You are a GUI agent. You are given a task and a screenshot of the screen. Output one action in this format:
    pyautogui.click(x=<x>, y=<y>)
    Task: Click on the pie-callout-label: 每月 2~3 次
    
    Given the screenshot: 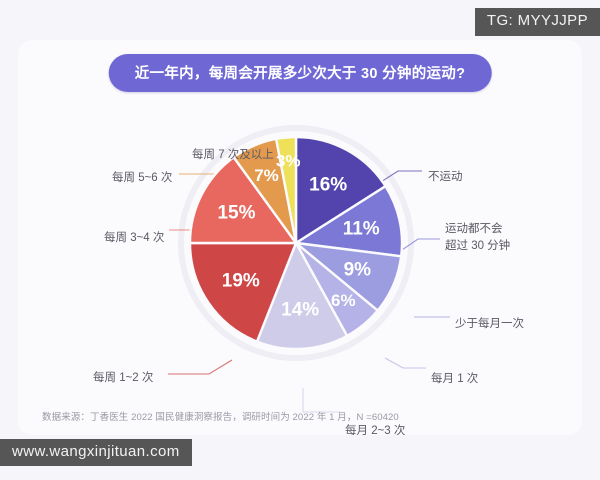 What is the action you would take?
    pyautogui.click(x=375, y=430)
    